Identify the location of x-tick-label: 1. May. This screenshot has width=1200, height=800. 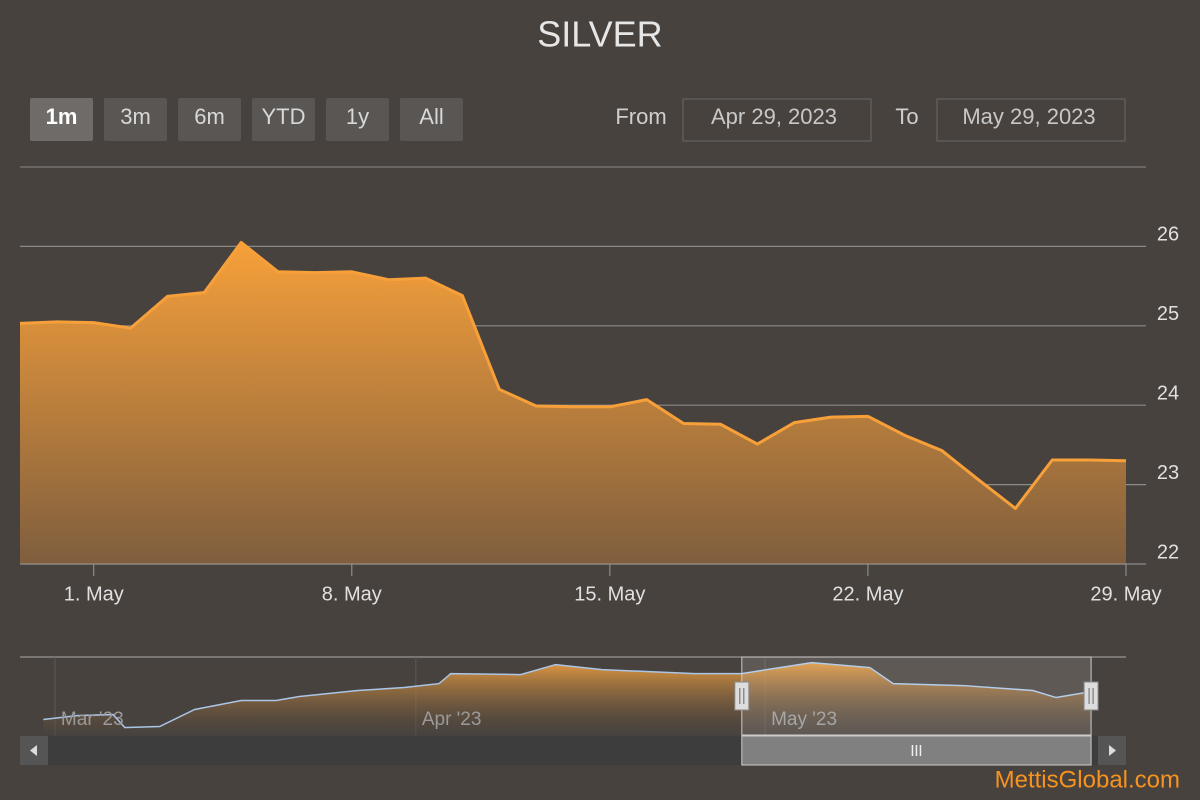
(94, 594).